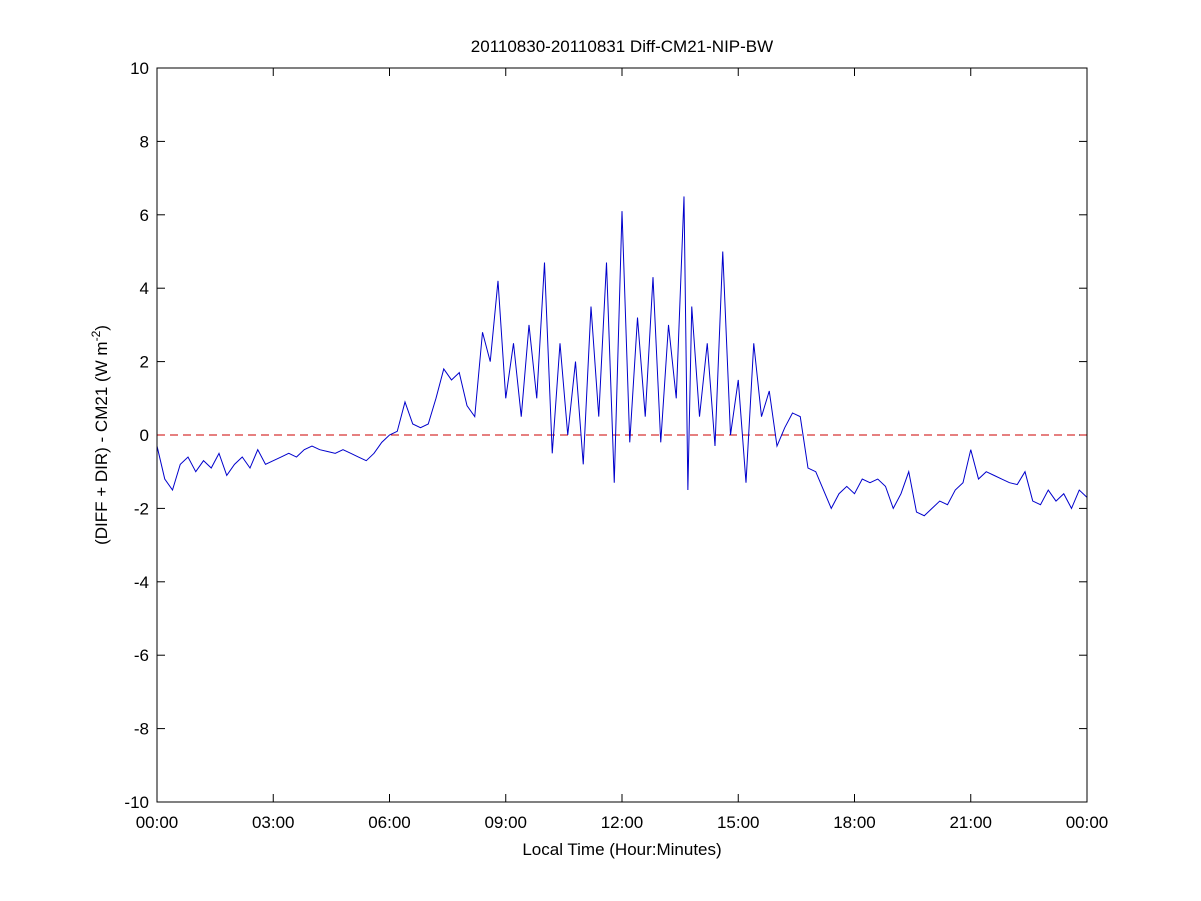 The image size is (1201, 901). Describe the element at coordinates (389, 822) in the screenshot. I see `x-tick-label: 06:00` at that location.